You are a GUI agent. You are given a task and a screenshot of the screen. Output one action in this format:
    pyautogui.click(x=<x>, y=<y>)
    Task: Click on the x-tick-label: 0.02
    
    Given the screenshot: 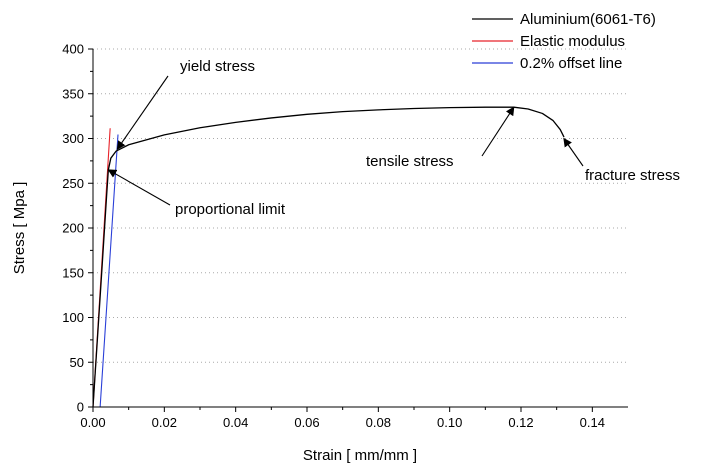 What is the action you would take?
    pyautogui.click(x=164, y=422)
    